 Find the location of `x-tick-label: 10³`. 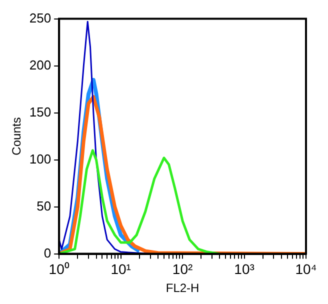

x-tick-label: 10³ is located at coordinates (244, 269).